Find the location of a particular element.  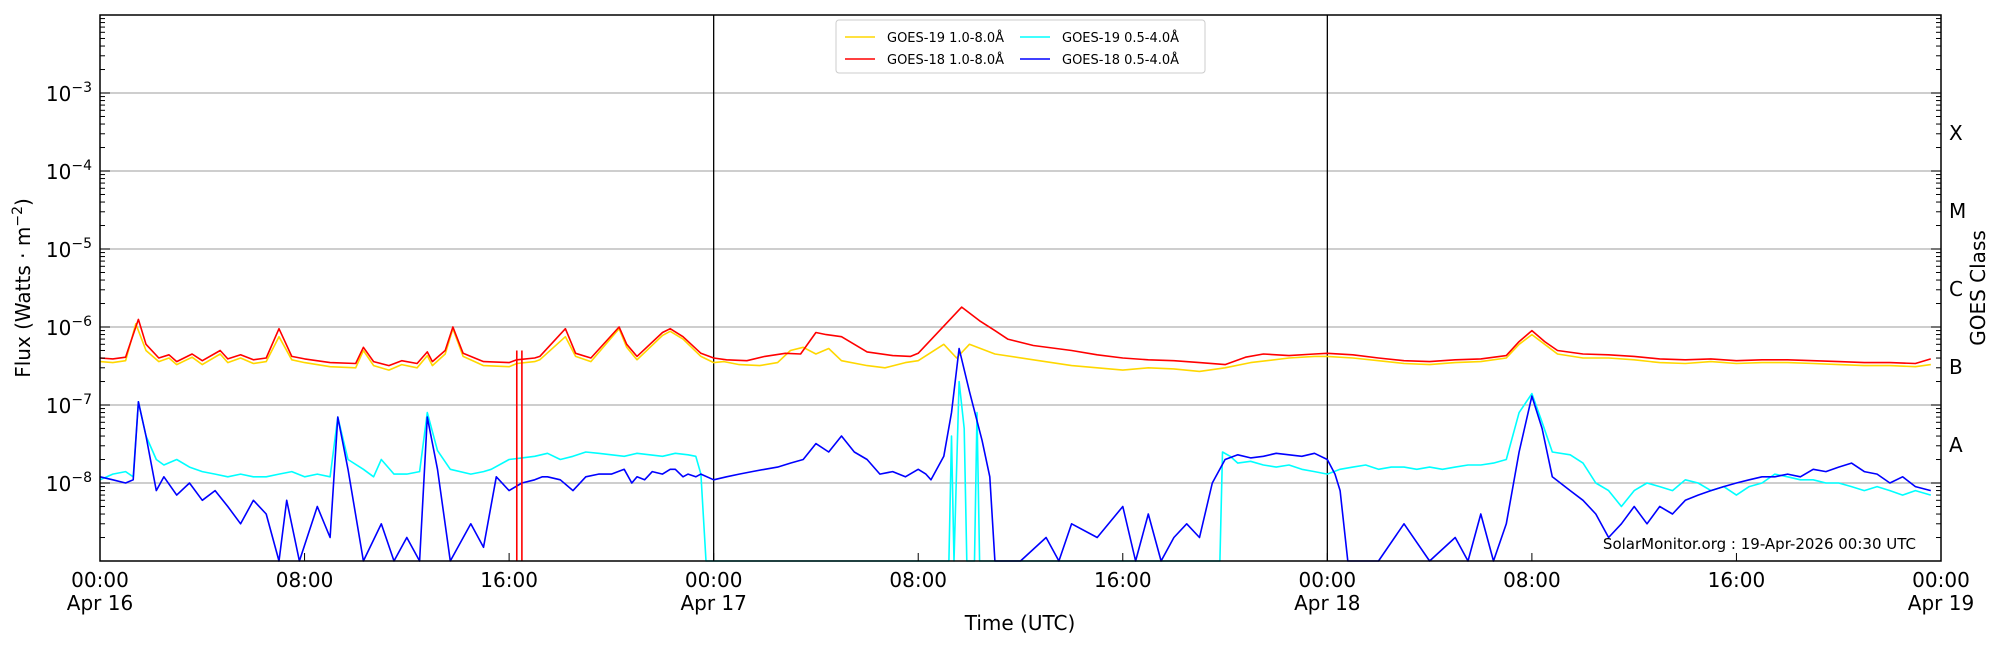

source-annotation: SolarMonitor.org : 19-Apr-2026 00:30 UTC is located at coordinates (1759, 544).